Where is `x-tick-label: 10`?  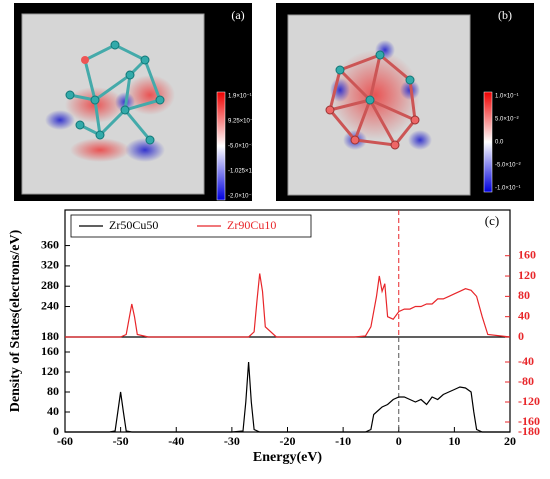 x-tick-label: 10 is located at coordinates (454, 441).